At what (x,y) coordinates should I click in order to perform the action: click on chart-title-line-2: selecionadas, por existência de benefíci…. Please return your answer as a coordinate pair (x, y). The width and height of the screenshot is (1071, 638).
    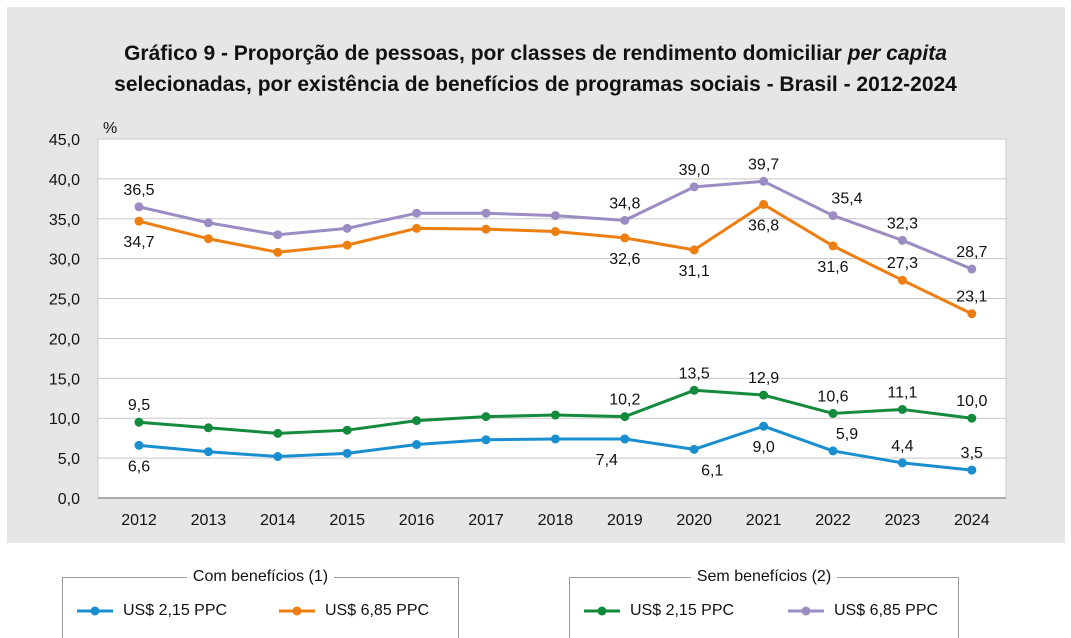
    Looking at the image, I should click on (535, 84).